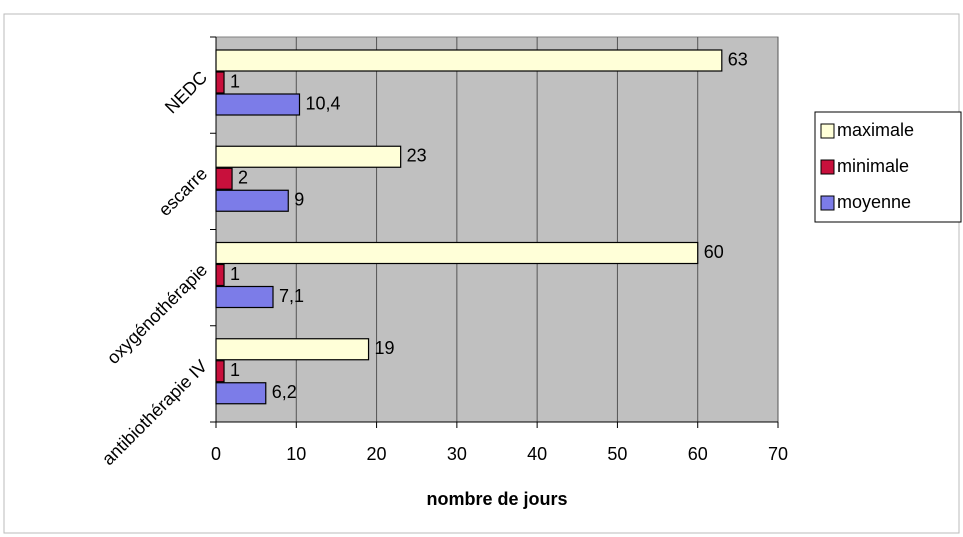 This screenshot has height=537, width=963. I want to click on x-tick-label: 60, so click(698, 454).